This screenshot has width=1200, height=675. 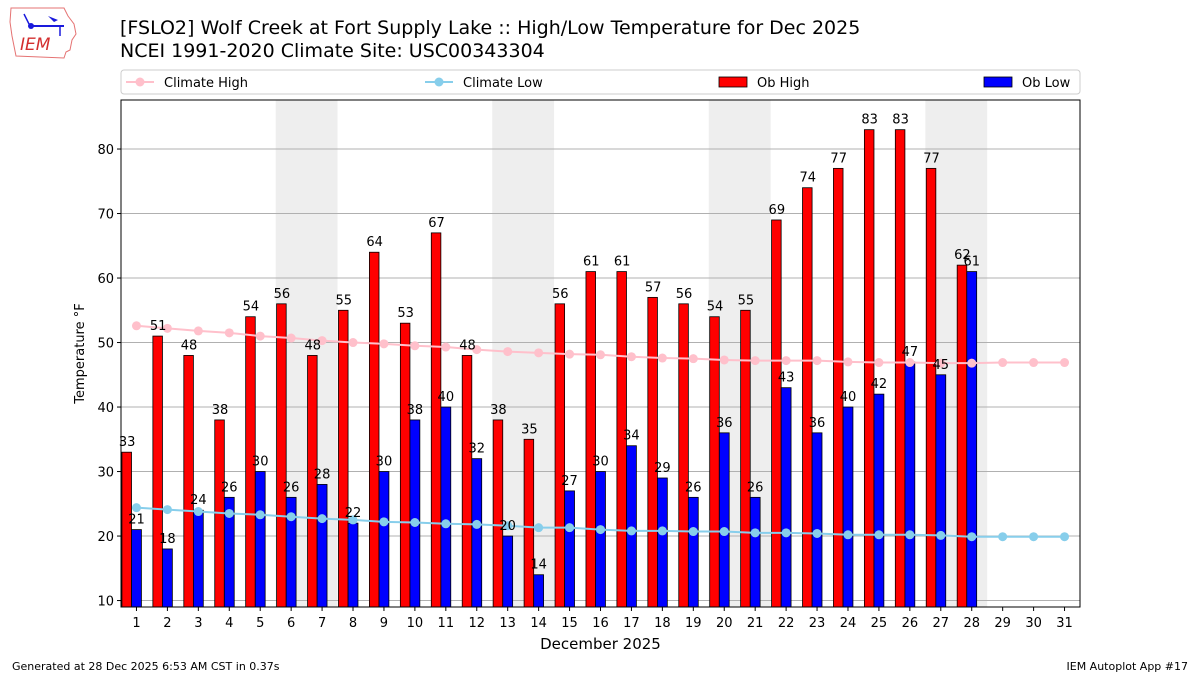 I want to click on ob-low-label: 34, so click(x=631, y=436).